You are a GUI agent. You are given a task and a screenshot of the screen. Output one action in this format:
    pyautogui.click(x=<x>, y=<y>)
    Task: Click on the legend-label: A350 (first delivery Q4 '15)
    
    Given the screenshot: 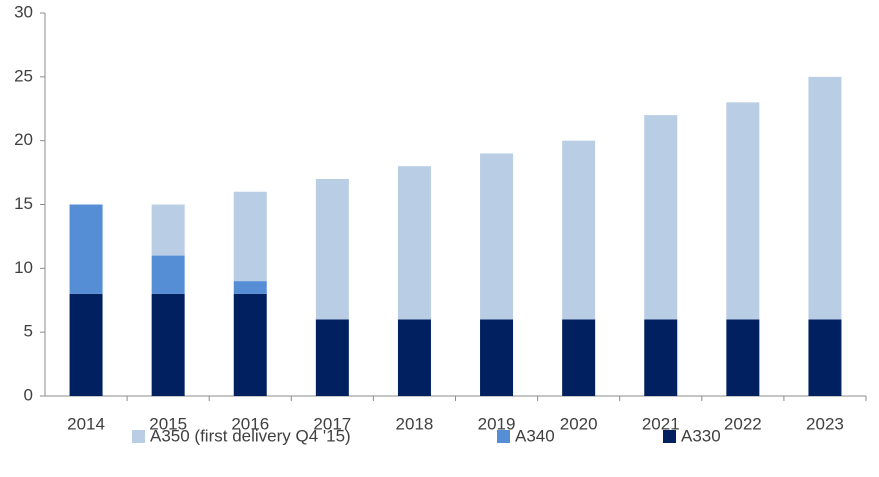 What is the action you would take?
    pyautogui.click(x=250, y=435)
    